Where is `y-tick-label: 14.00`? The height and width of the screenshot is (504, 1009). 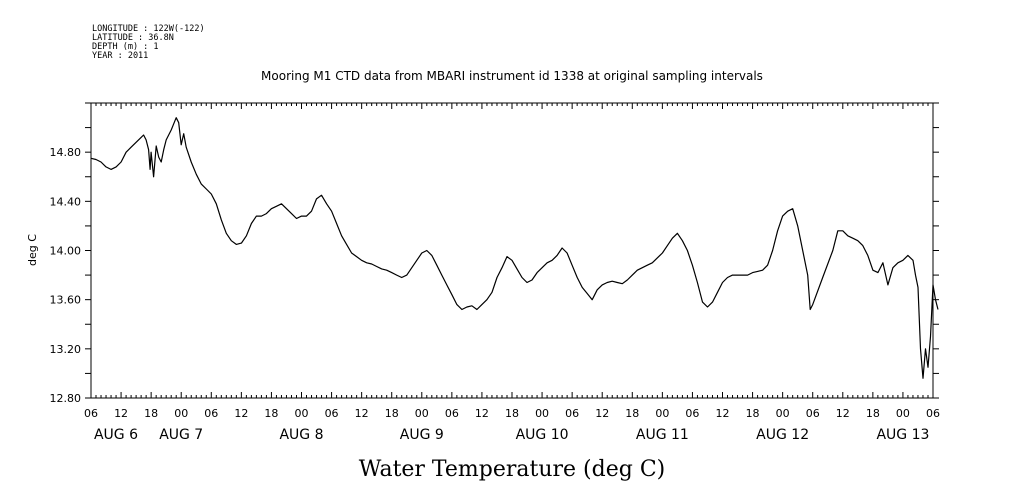
y-tick-label: 14.00 is located at coordinates (66, 251).